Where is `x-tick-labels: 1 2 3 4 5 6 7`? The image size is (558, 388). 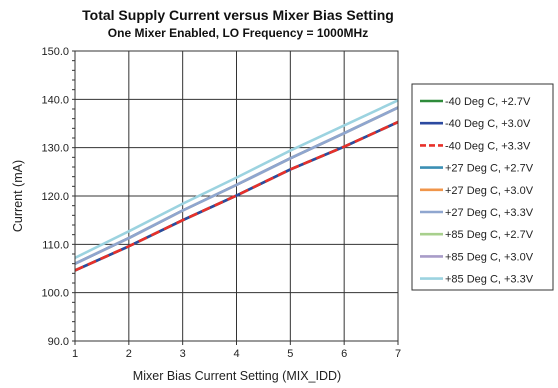 x-tick-labels: 1 2 3 4 5 6 7 is located at coordinates (236, 354).